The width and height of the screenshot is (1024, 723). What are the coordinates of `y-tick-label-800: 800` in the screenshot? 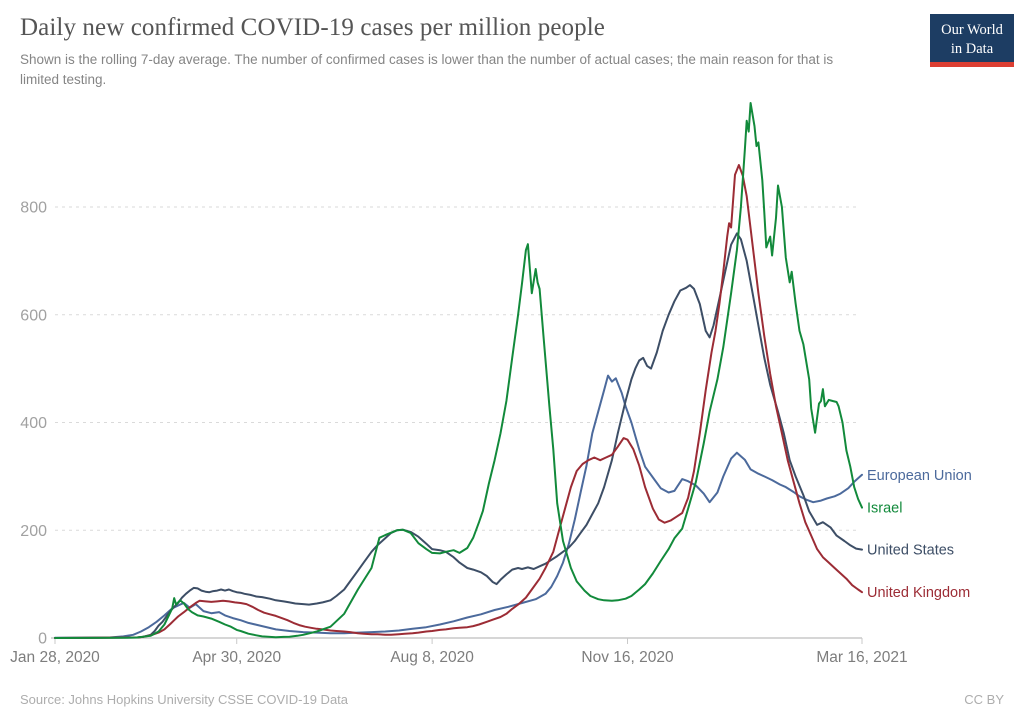 It's located at (33, 208).